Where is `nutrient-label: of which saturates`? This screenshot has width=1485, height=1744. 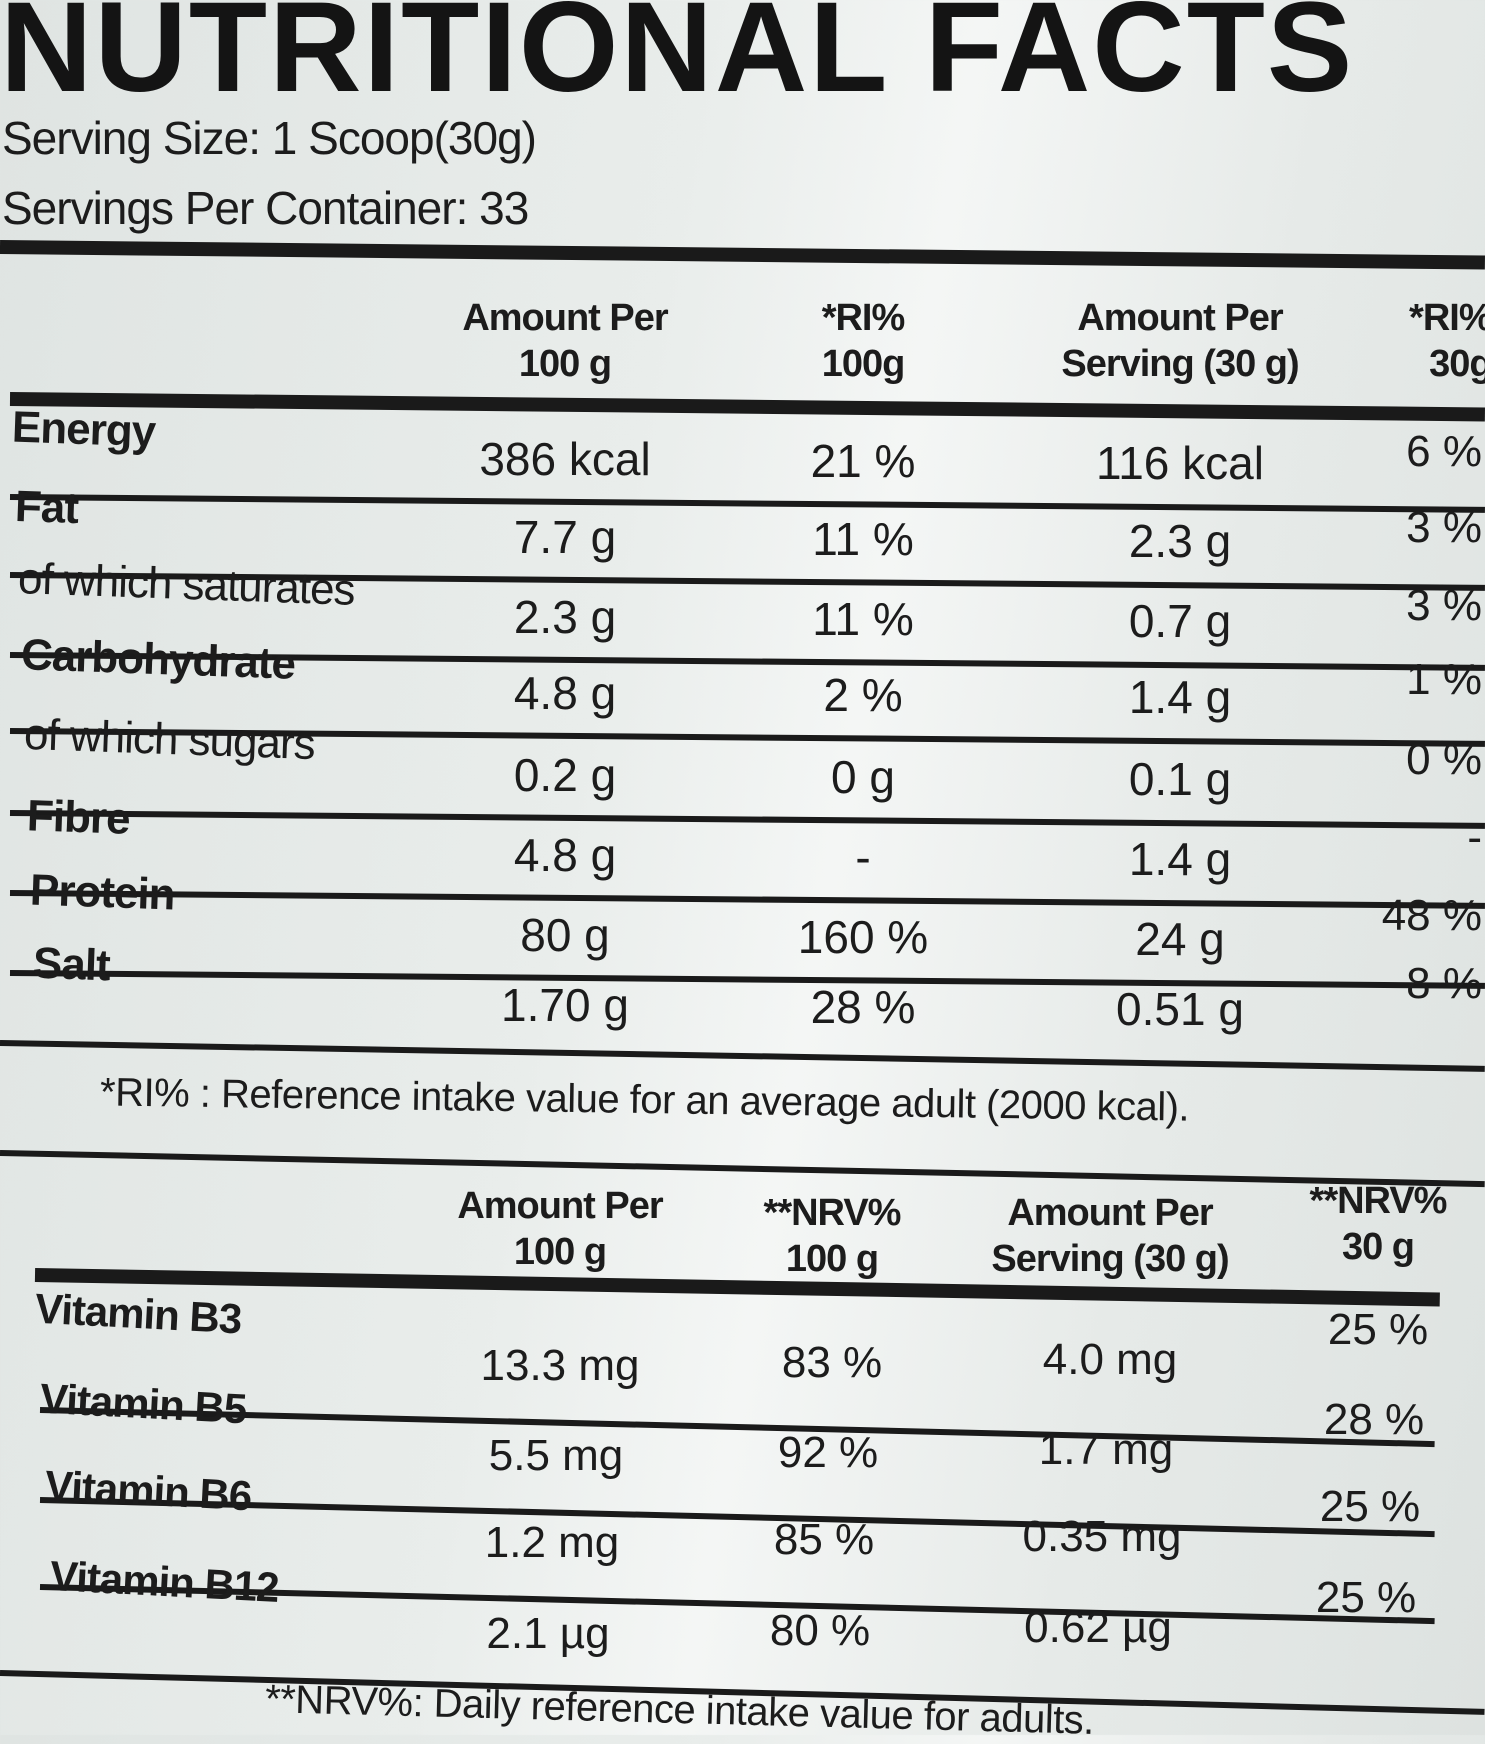 nutrient-label: of which saturates is located at coordinates (186, 584).